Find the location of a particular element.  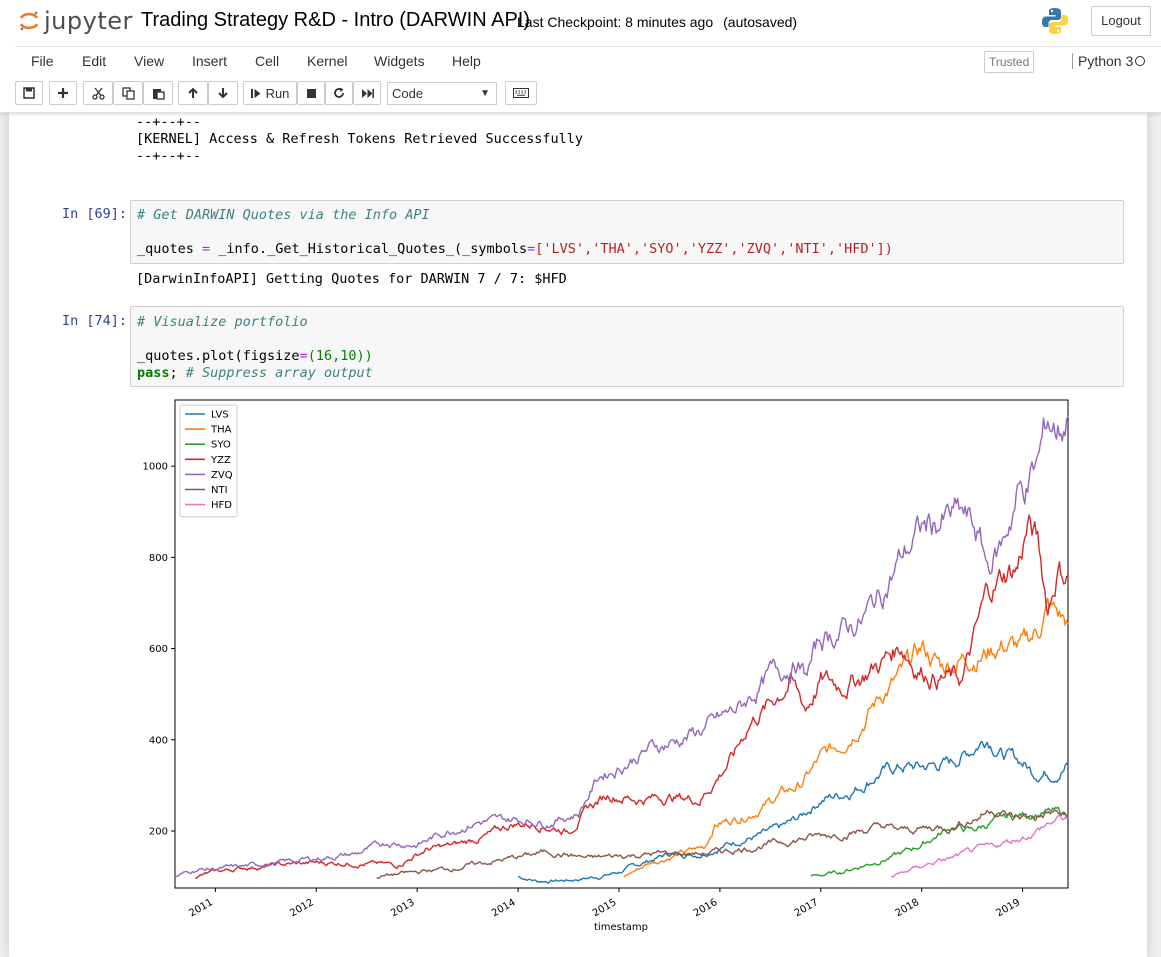

legend-label: ZVQ is located at coordinates (222, 475).